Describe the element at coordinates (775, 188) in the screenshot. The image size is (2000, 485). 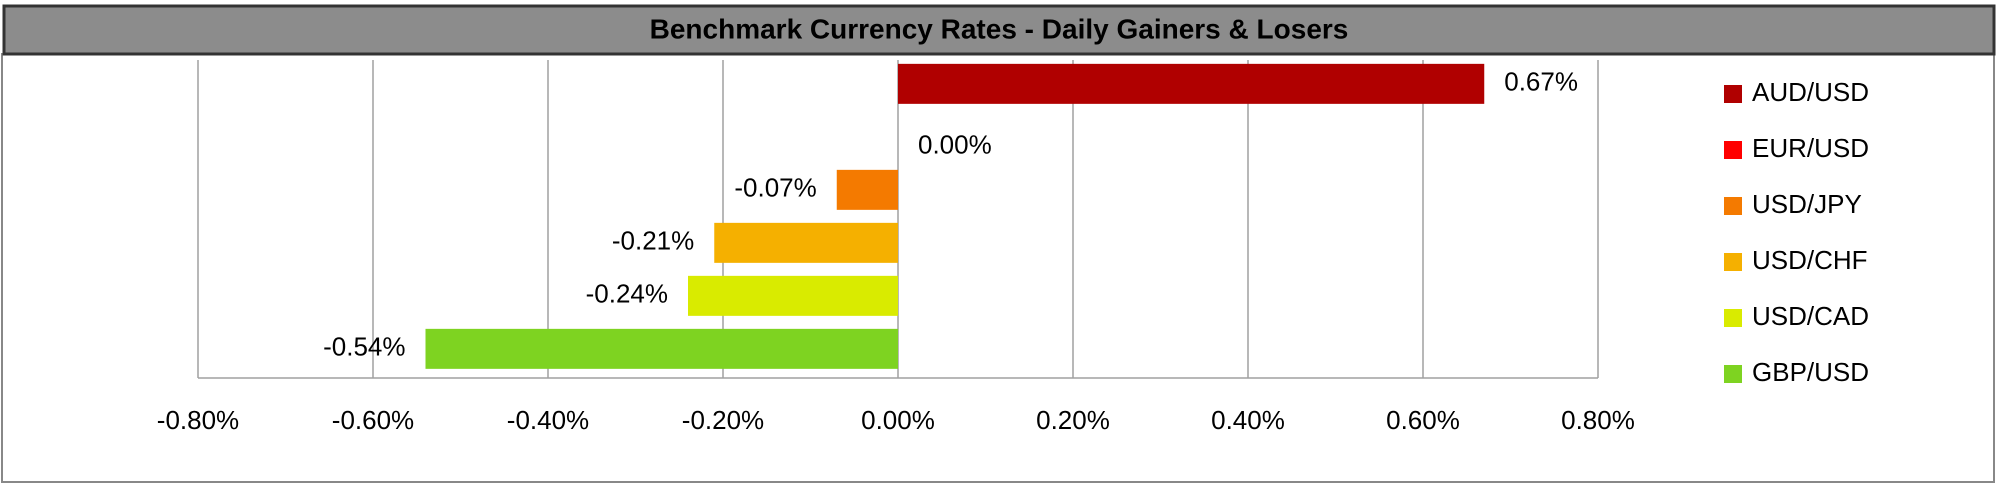
I see `data-label: -0.07%` at that location.